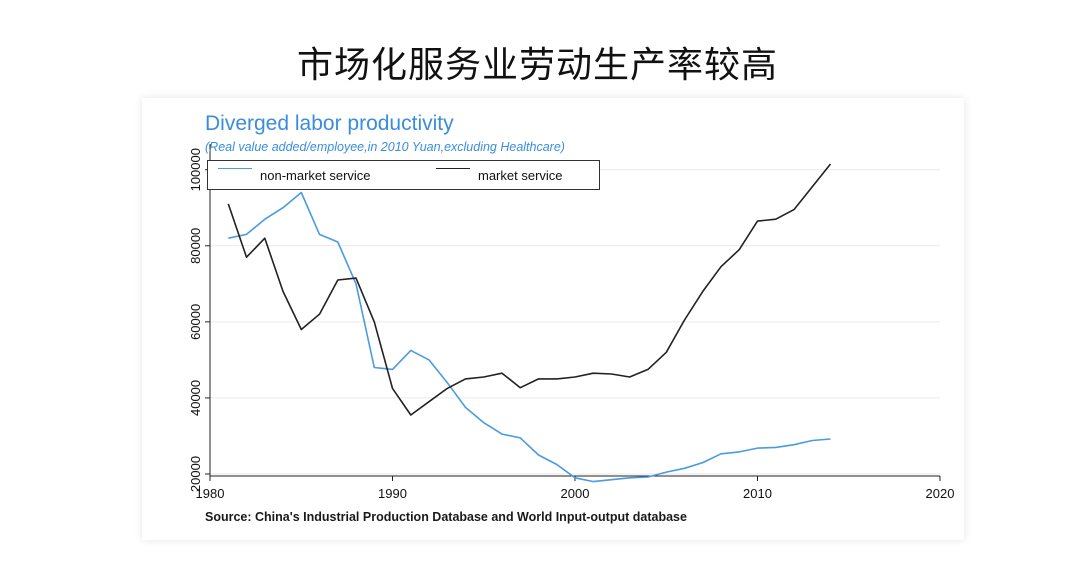 This screenshot has width=1075, height=579. Describe the element at coordinates (235, 168) in the screenshot. I see `legend-swatch-non-market` at that location.